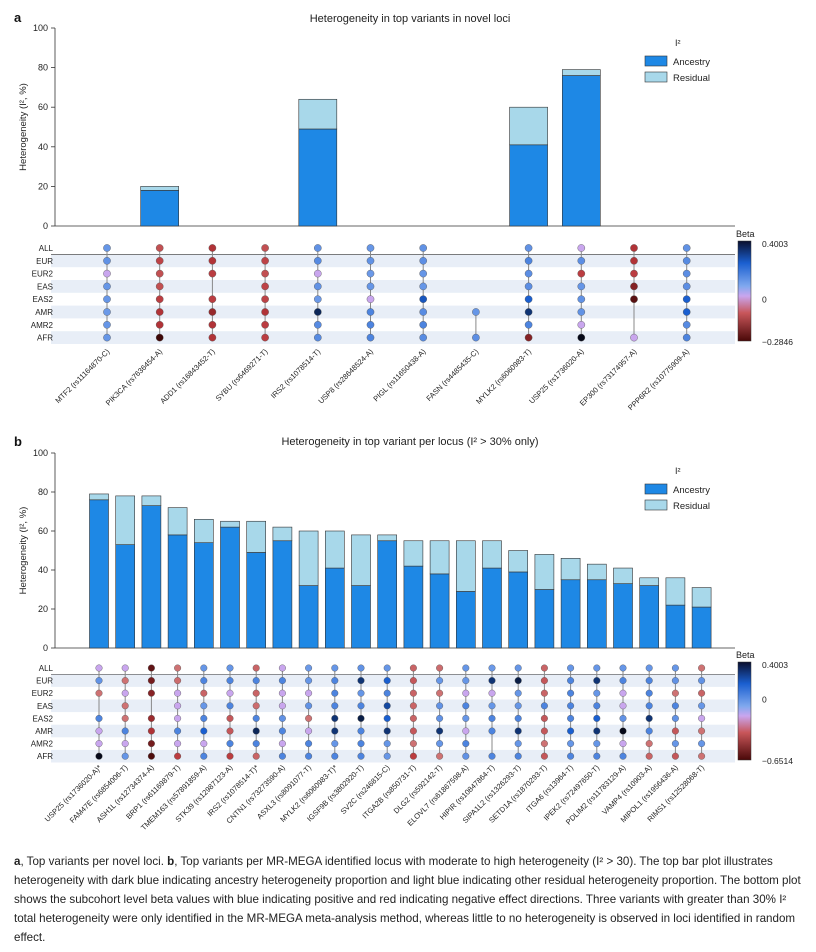  Describe the element at coordinates (656, 61) in the screenshot. I see `legend-swatch` at that location.